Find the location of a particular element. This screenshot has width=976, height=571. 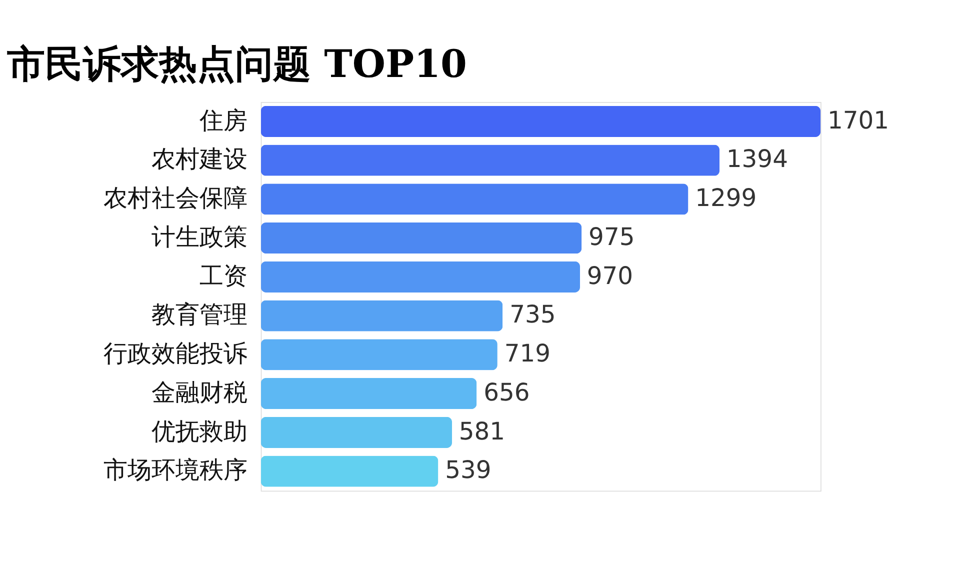

data-label: 719 is located at coordinates (527, 354).